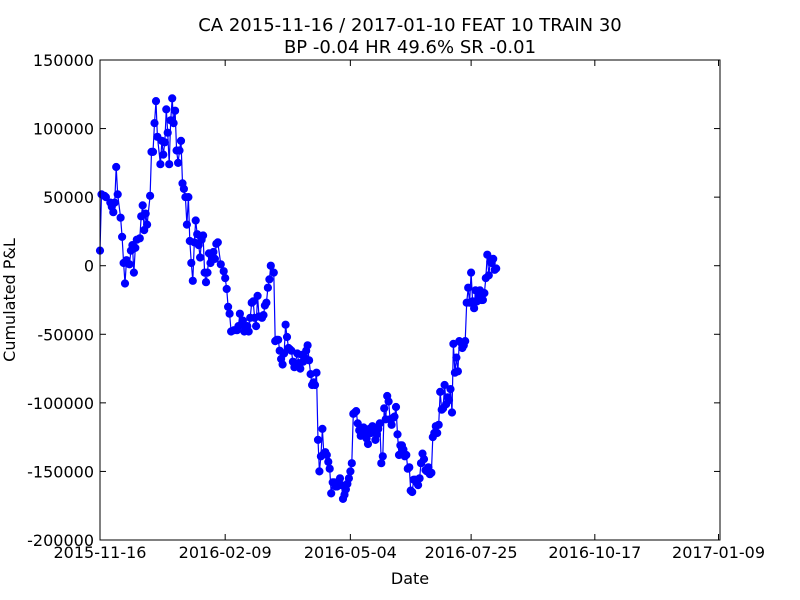 This screenshot has width=800, height=600. I want to click on y-tick-label: 0, so click(89, 266).